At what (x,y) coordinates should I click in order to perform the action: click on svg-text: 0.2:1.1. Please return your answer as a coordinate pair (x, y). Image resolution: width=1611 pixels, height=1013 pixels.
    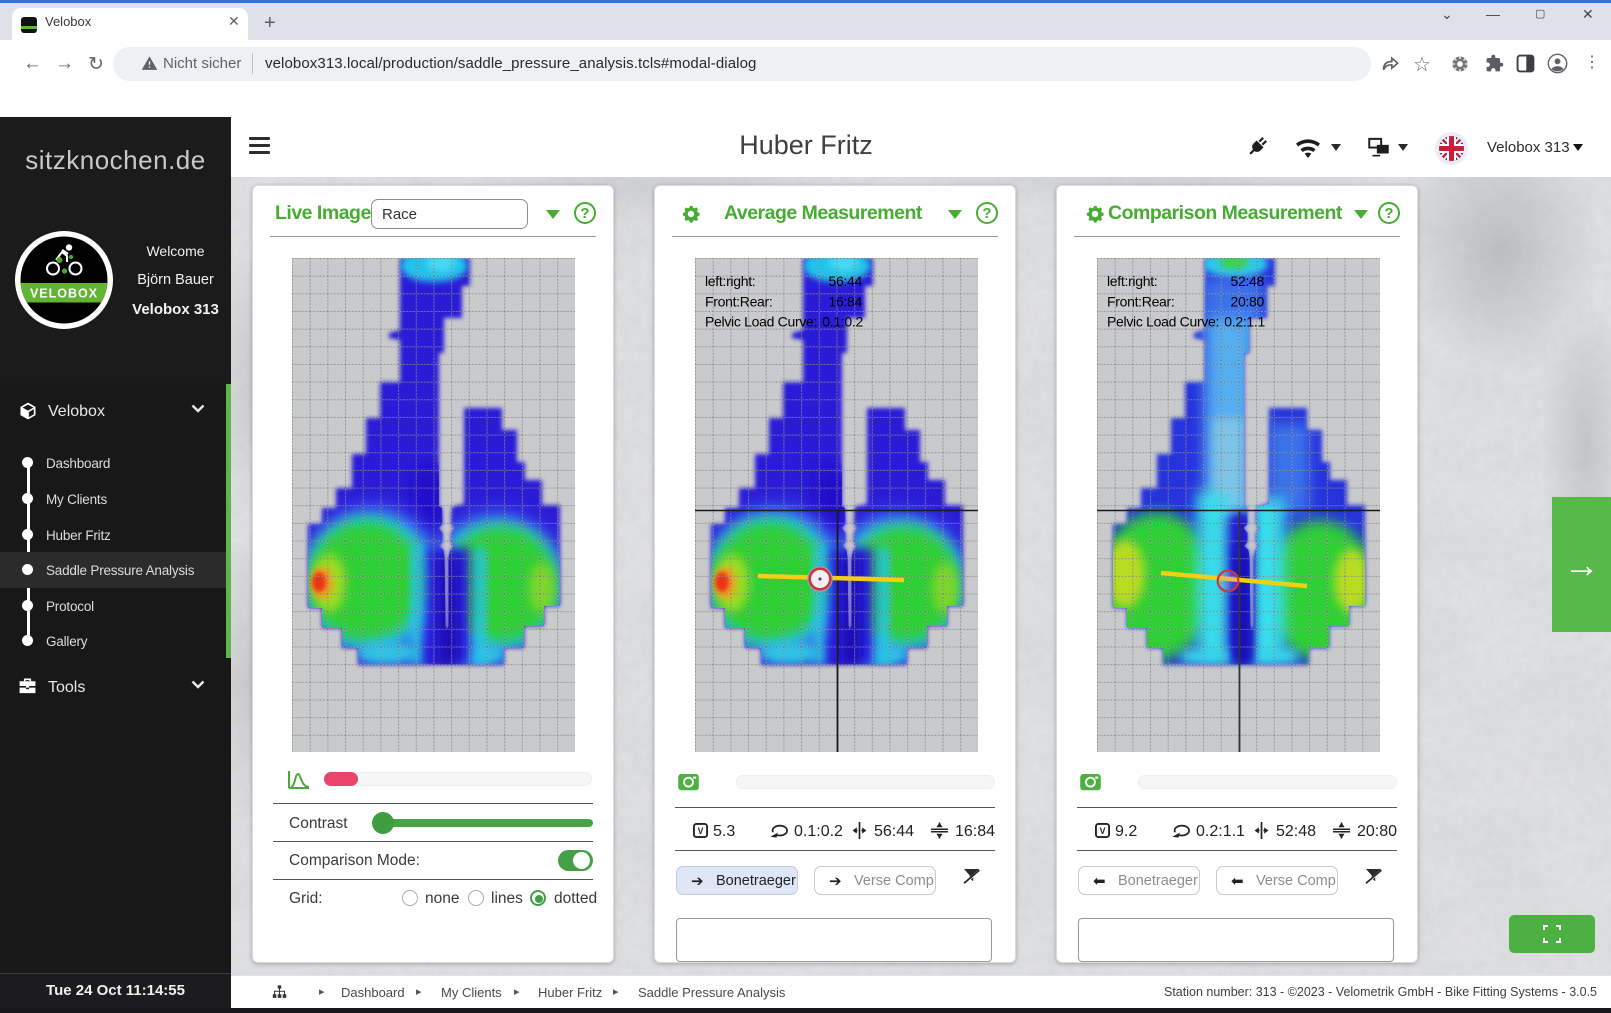
    Looking at the image, I should click on (1244, 322).